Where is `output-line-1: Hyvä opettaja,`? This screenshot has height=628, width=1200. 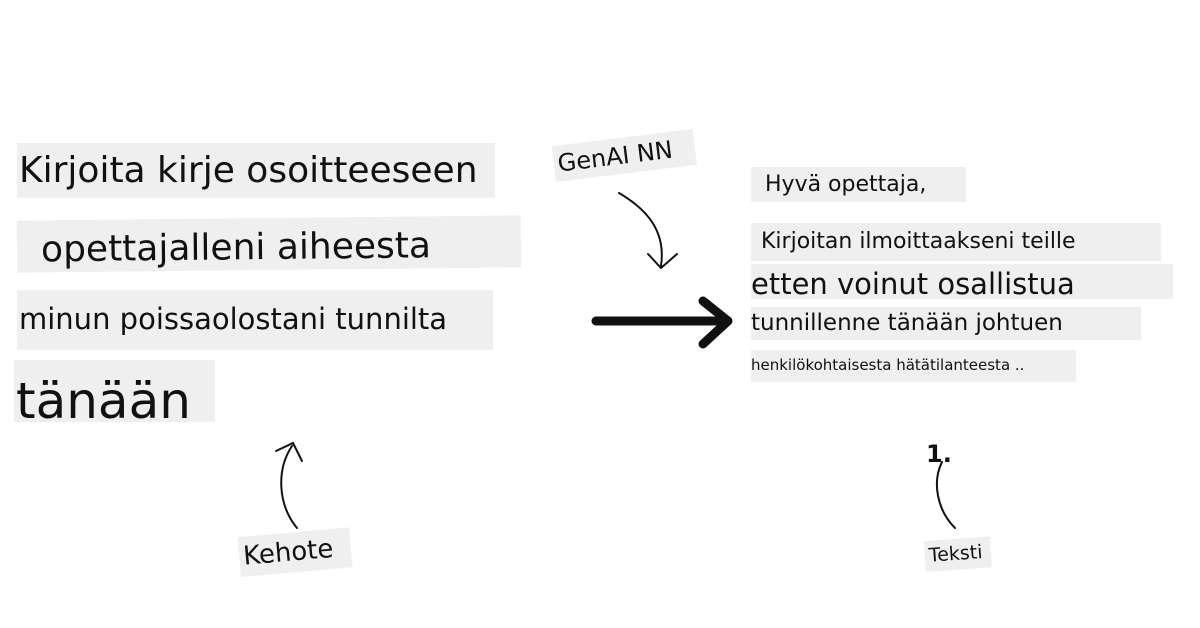 output-line-1: Hyvä opettaja, is located at coordinates (858, 184).